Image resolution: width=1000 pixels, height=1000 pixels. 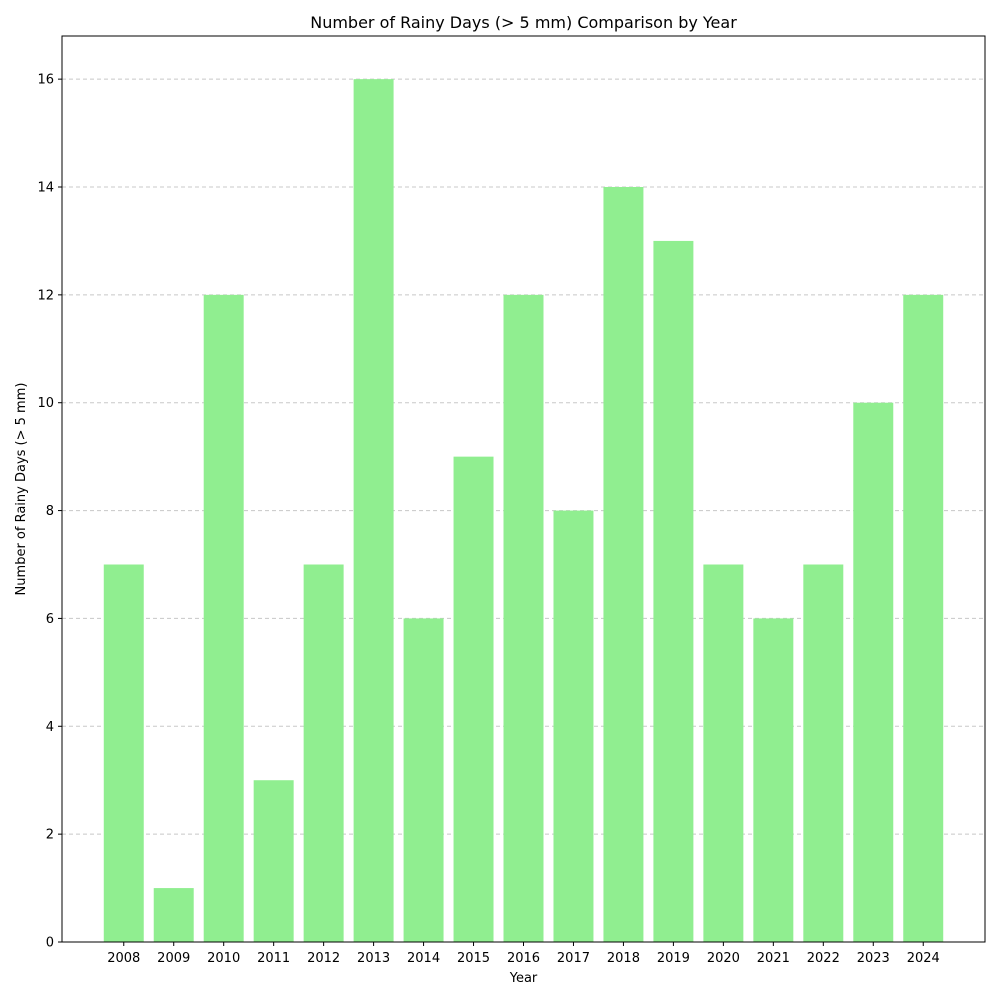 What do you see at coordinates (623, 564) in the screenshot?
I see `bar-2018` at bounding box center [623, 564].